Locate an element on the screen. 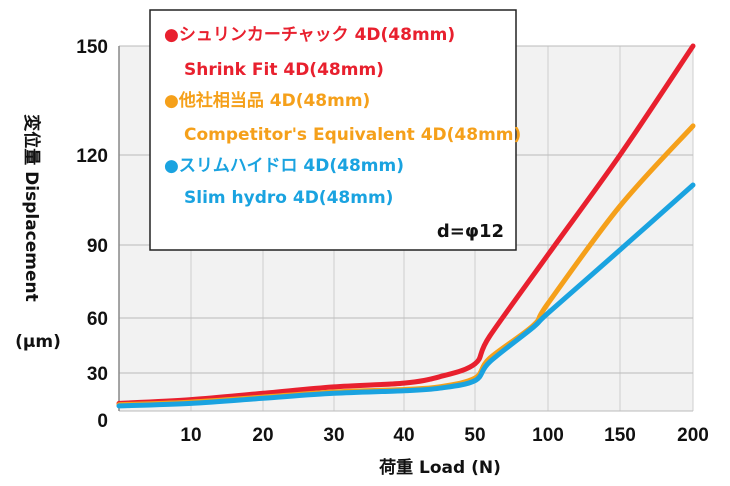 The height and width of the screenshot is (486, 730). y-tick-label-2: 60 is located at coordinates (97, 319).